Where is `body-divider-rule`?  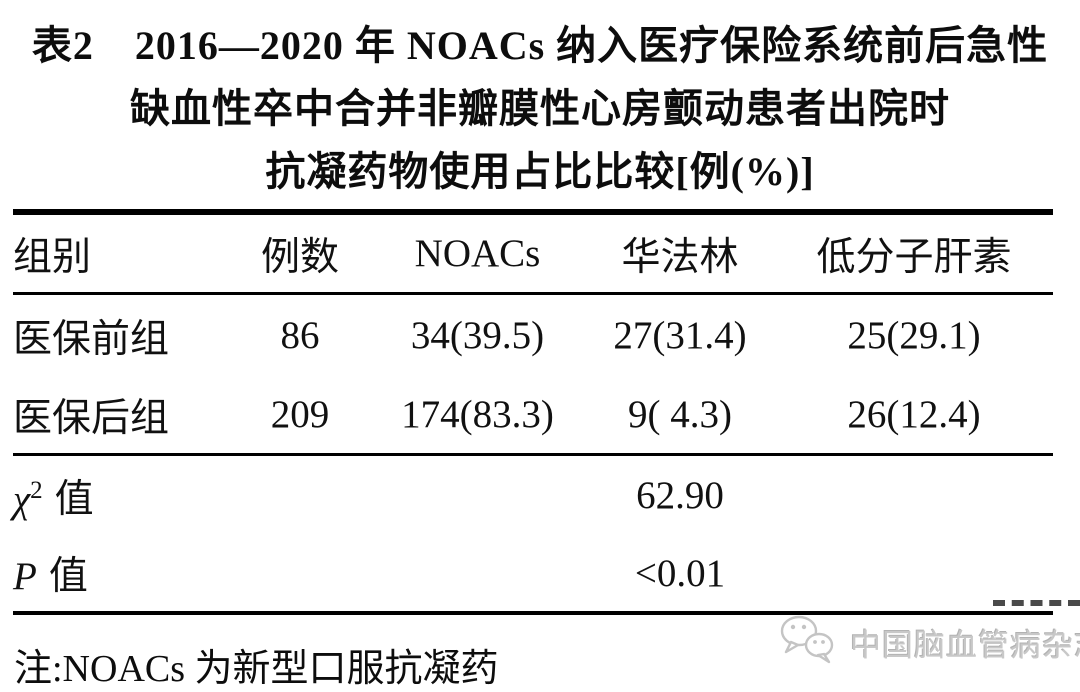 body-divider-rule is located at coordinates (533, 454).